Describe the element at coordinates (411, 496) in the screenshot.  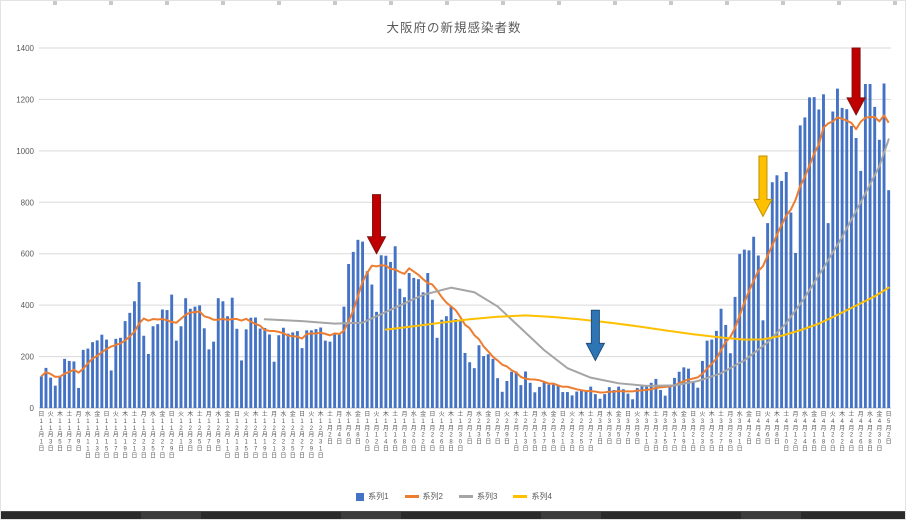
I see `series2-marker-icon` at that location.